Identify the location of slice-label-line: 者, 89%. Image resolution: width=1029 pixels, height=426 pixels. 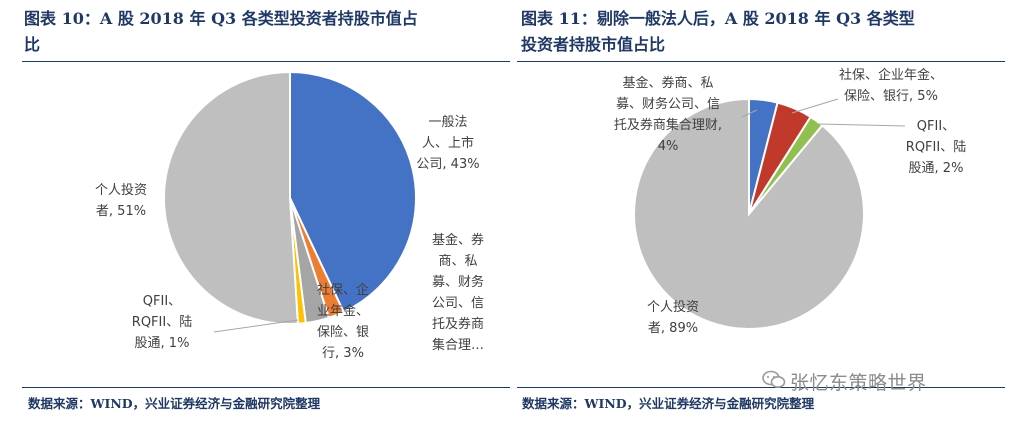
(673, 328).